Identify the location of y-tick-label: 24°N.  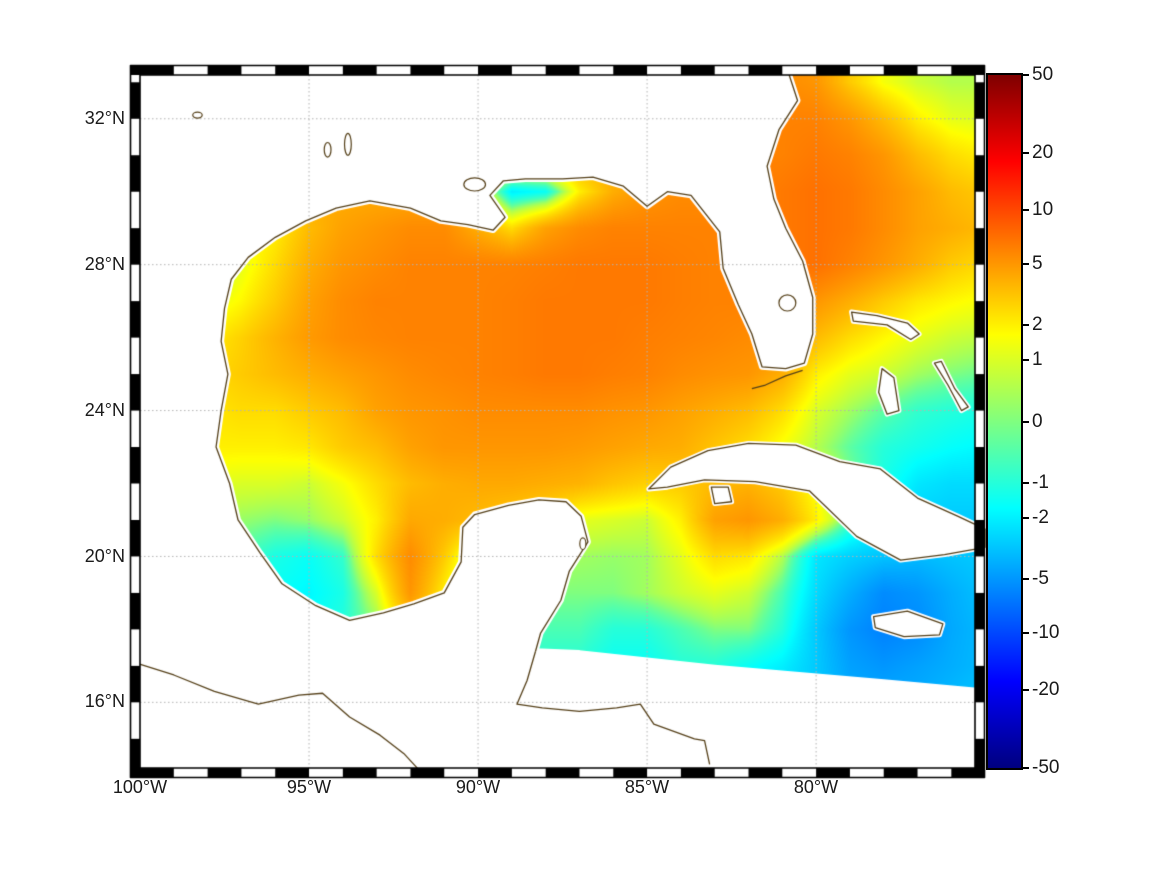
(104, 410).